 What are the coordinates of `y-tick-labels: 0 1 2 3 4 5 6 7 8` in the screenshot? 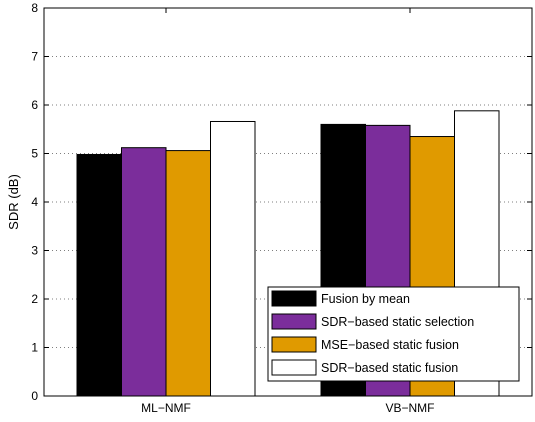 It's located at (34, 202).